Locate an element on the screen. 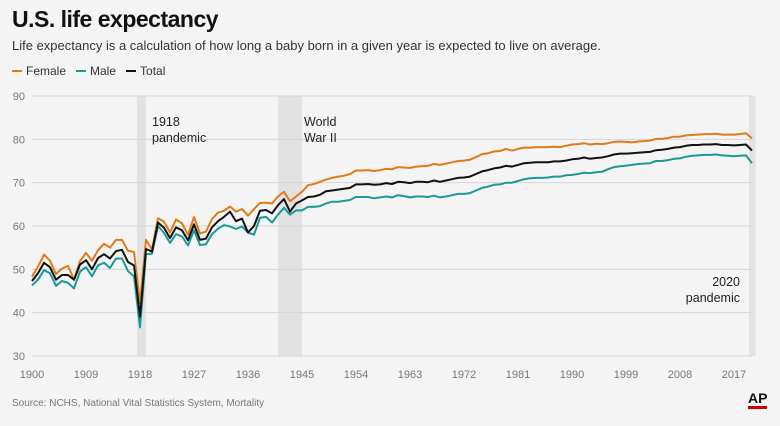  y-tick-label-70: 70 is located at coordinates (19, 184).